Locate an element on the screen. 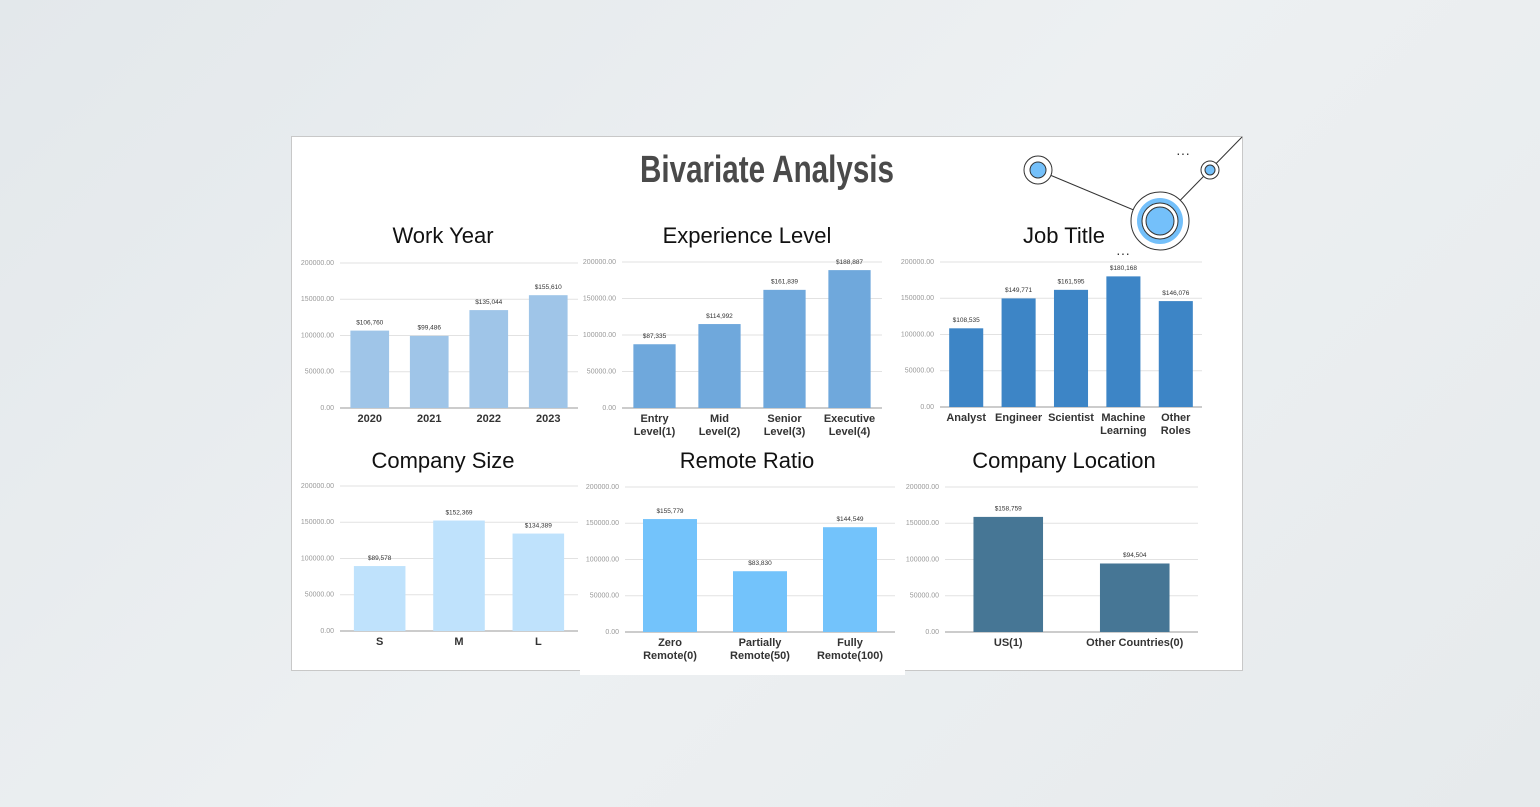 The height and width of the screenshot is (807, 1540). x-tick-label-box: Machine Learning is located at coordinates (1123, 424).